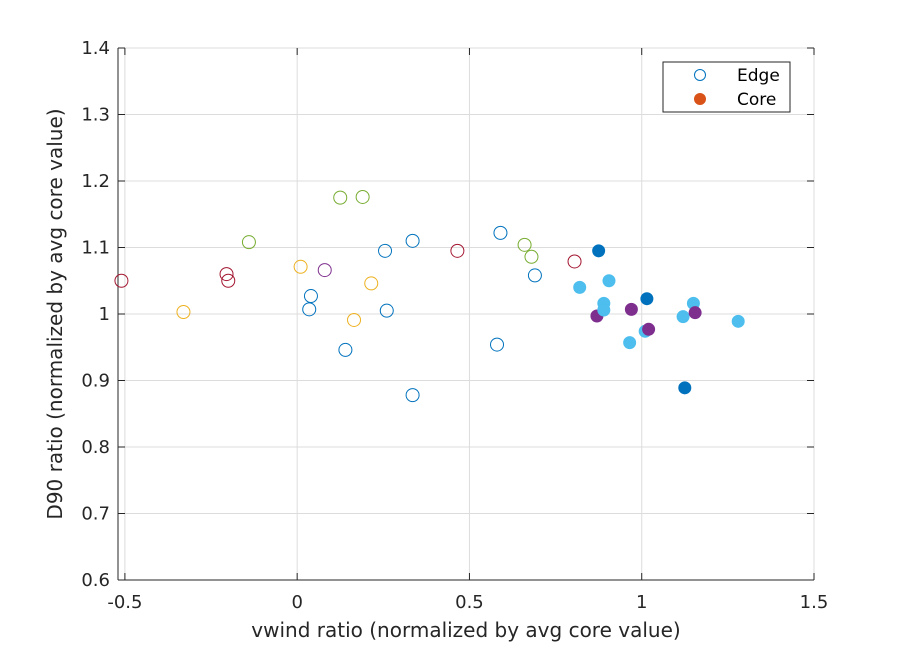 This screenshot has height=652, width=900. What do you see at coordinates (756, 100) in the screenshot?
I see `legend-label-core: Core` at bounding box center [756, 100].